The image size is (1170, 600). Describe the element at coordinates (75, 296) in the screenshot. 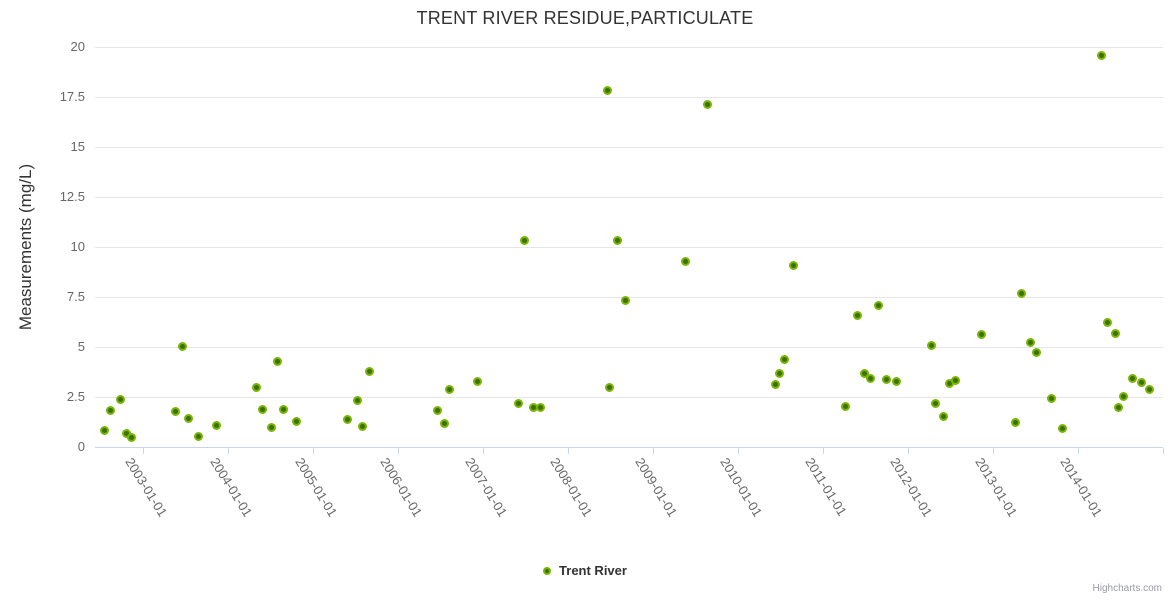

I see `y-tick-label: 7.5` at that location.